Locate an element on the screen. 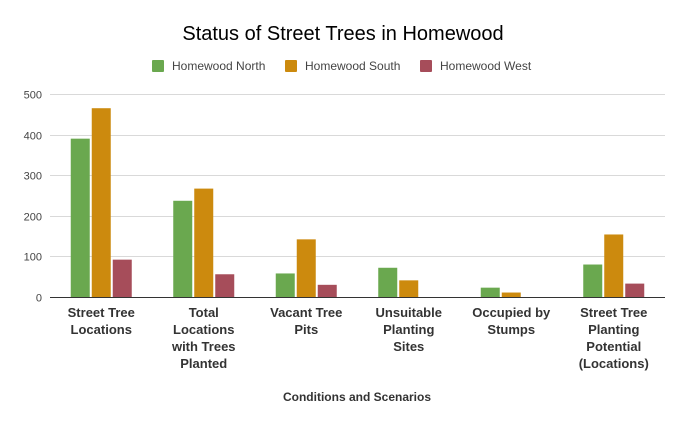 This screenshot has height=425, width=687. y-axis-ticks: 0 100 200 300 400 500 is located at coordinates (33, 197).